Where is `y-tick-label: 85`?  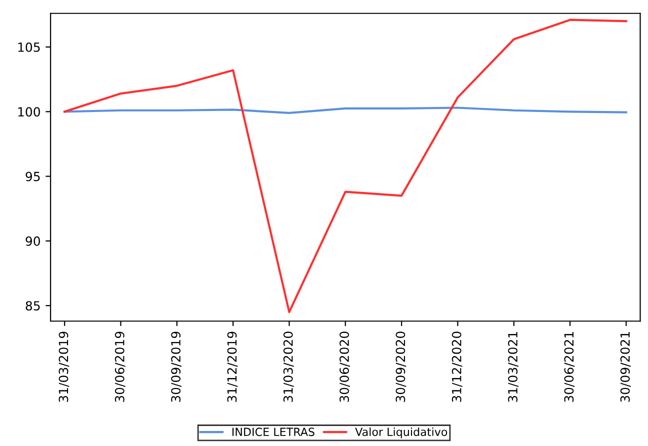
y-tick-label: 85 is located at coordinates (33, 306).